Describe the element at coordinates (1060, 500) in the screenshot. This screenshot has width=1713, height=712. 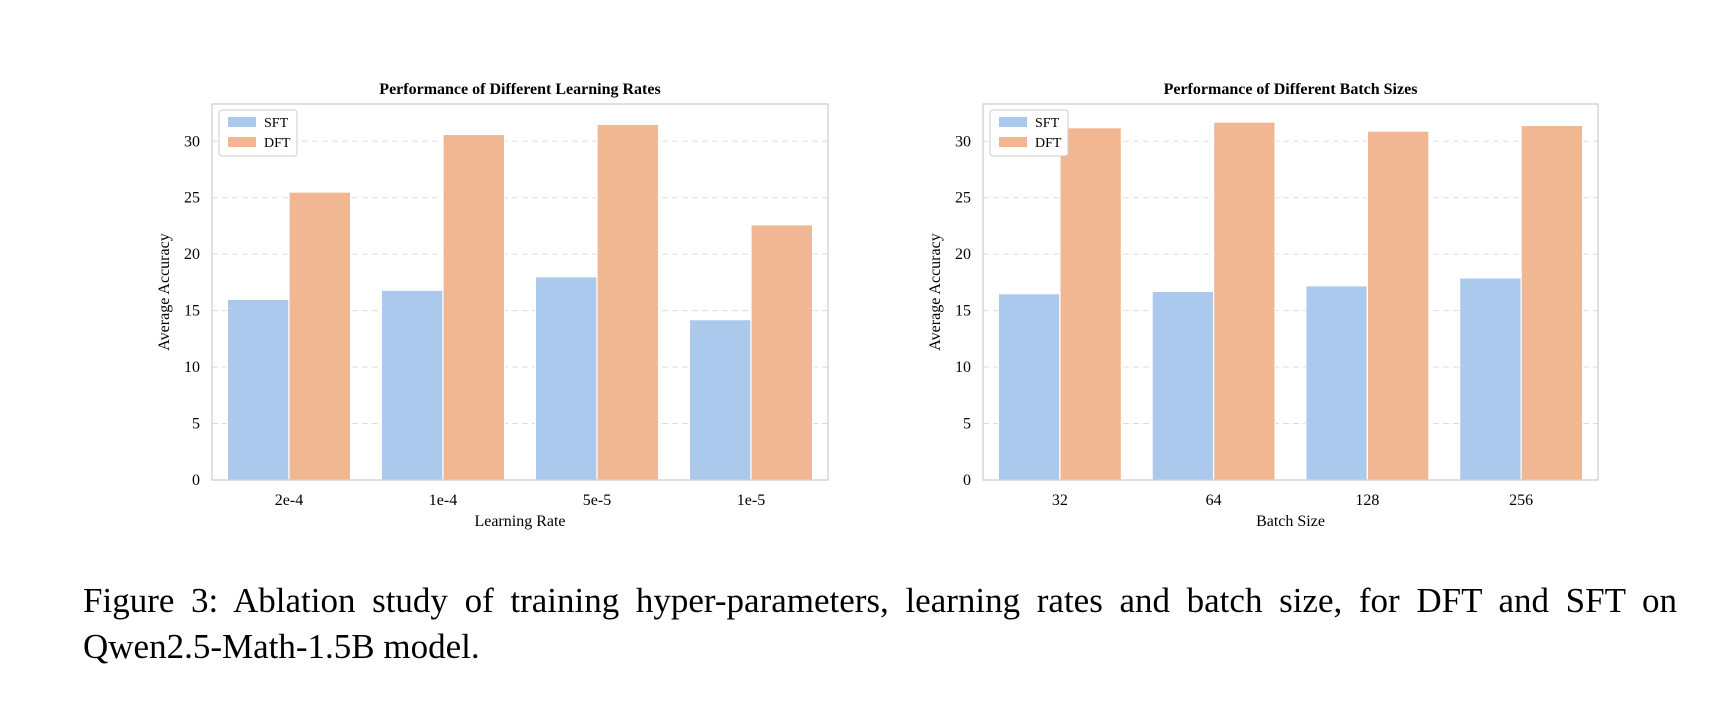
I see `x-tick-label: 32` at that location.